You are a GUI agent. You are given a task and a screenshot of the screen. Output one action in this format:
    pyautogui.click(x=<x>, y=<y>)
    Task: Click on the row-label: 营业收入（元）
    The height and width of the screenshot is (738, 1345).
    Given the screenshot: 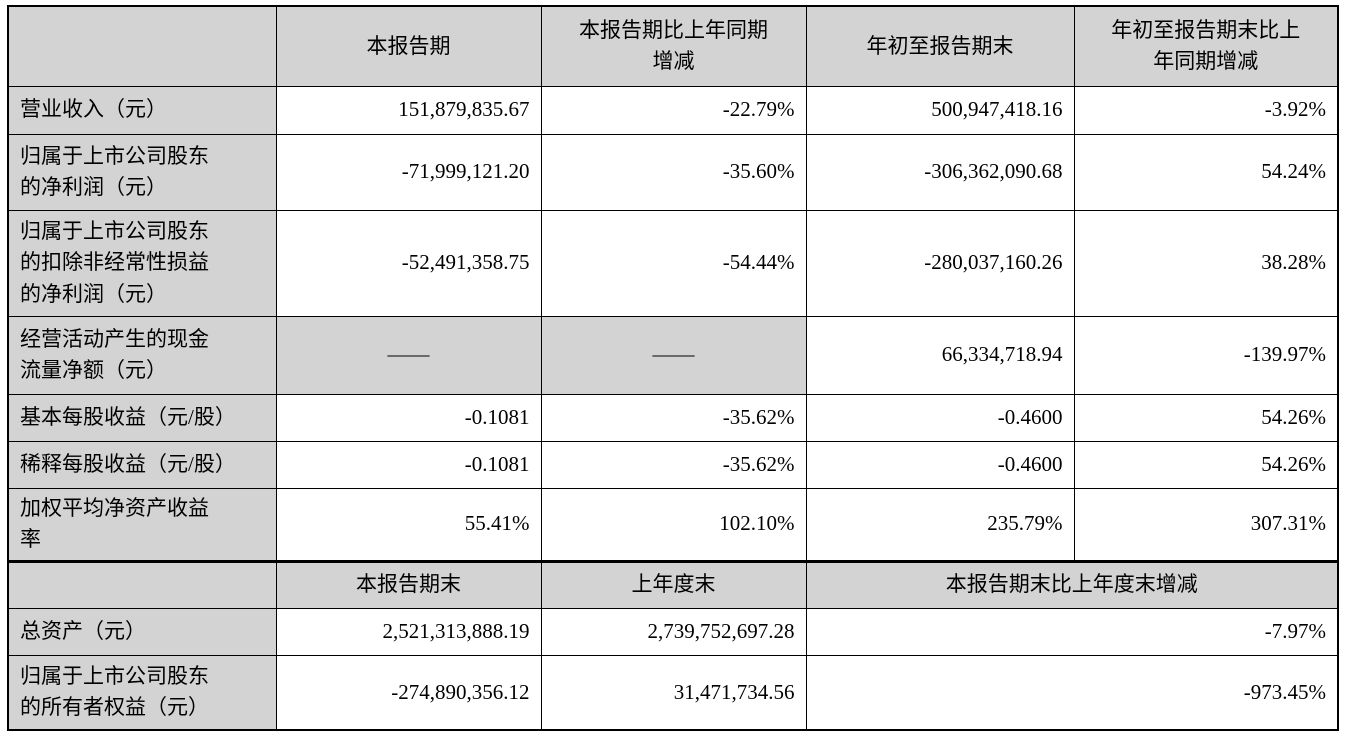 What is the action you would take?
    pyautogui.click(x=142, y=110)
    